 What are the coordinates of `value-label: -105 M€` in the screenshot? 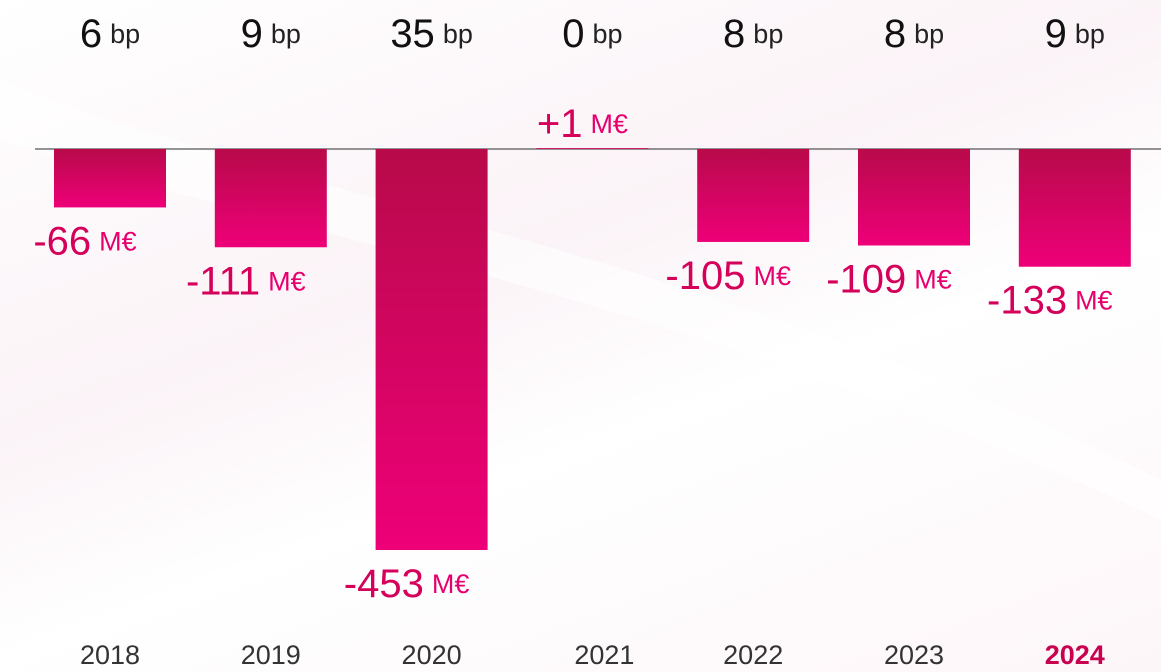 It's located at (728, 276).